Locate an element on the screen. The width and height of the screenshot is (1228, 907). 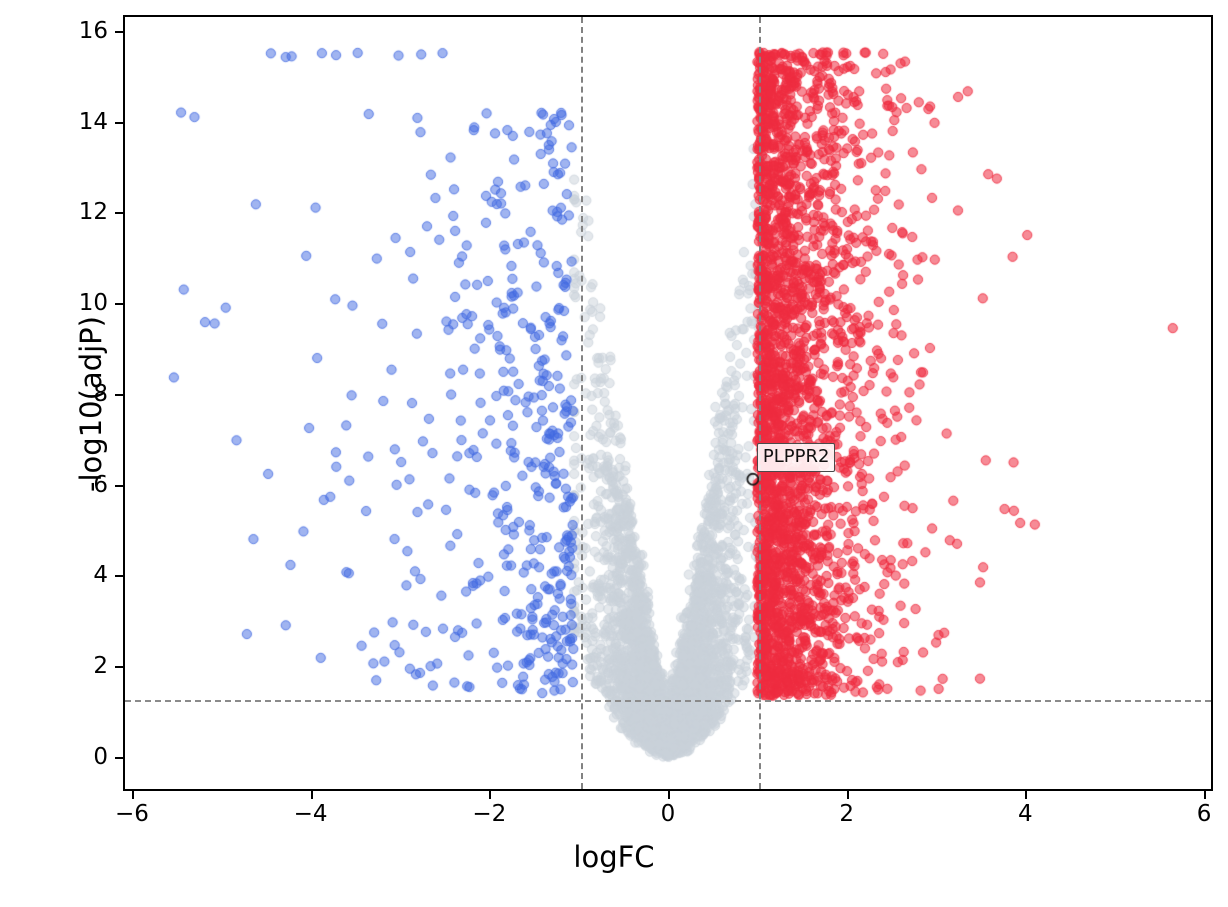
x-tick-label: 2 is located at coordinates (847, 814).